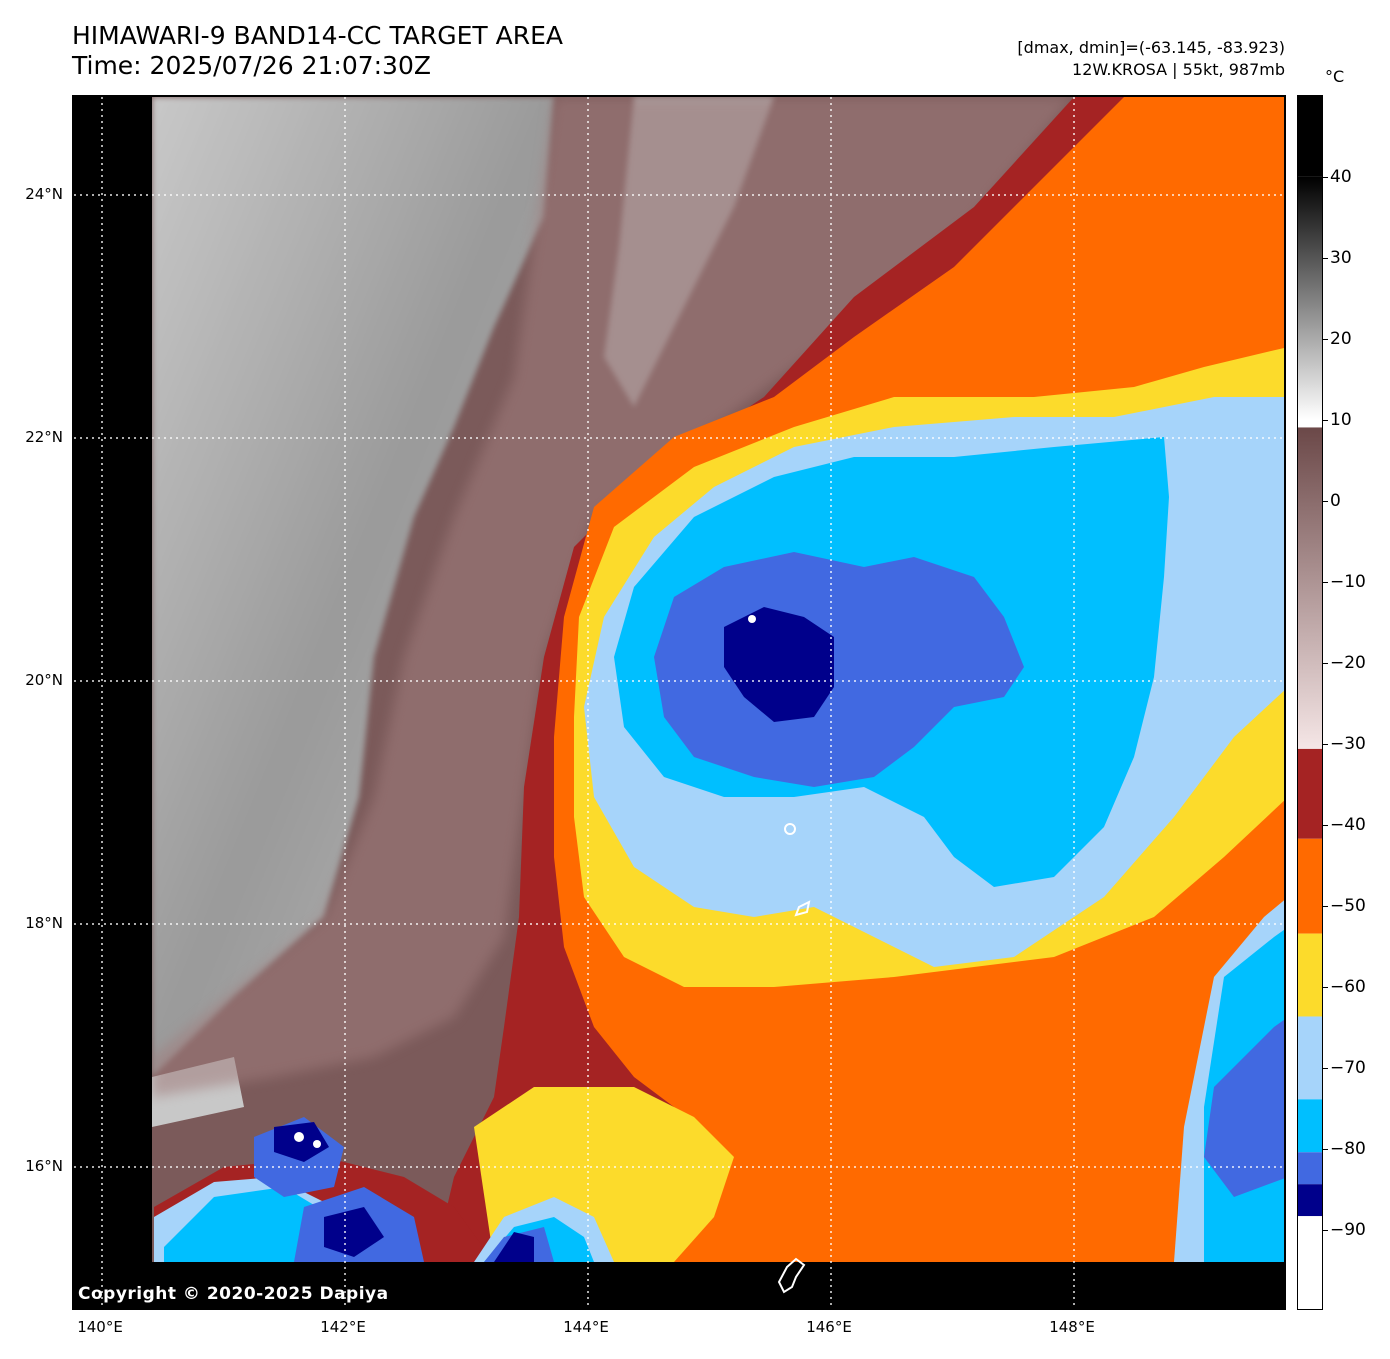  What do you see at coordinates (779, 664) in the screenshot?
I see `band-navy` at bounding box center [779, 664].